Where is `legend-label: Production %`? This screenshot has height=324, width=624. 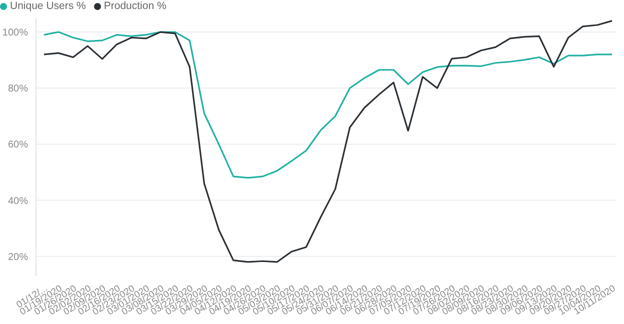 legend-label: Production % is located at coordinates (135, 6).